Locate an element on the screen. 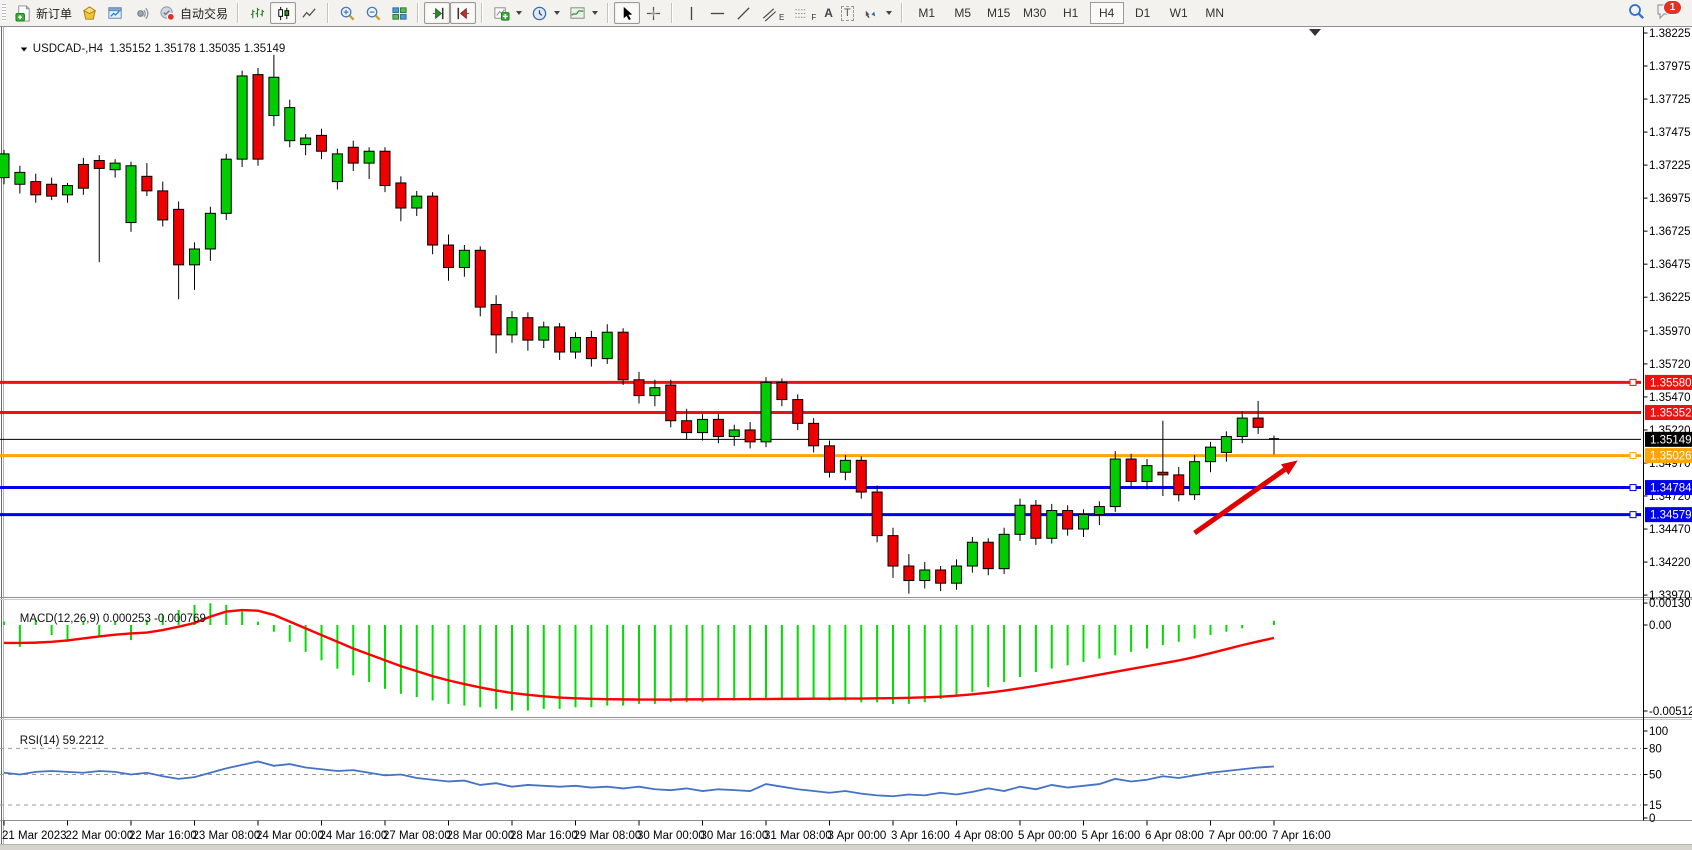  trend-arrow-annotation is located at coordinates (1245, 498).